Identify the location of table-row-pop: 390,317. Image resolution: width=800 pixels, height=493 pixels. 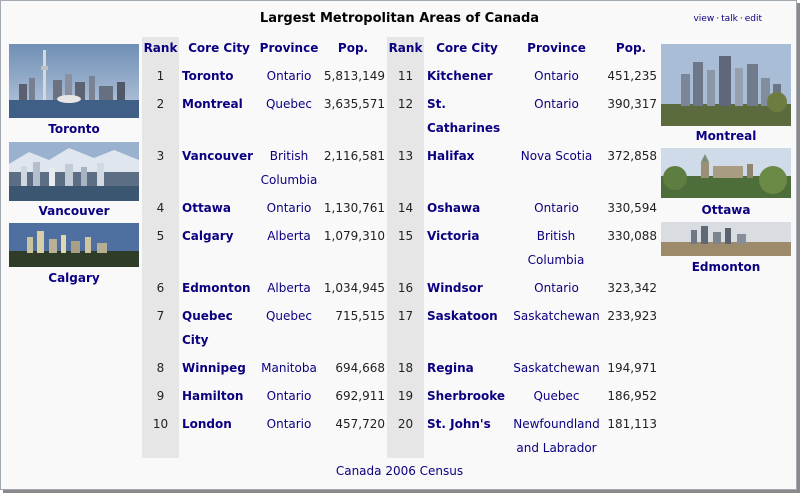
(632, 104).